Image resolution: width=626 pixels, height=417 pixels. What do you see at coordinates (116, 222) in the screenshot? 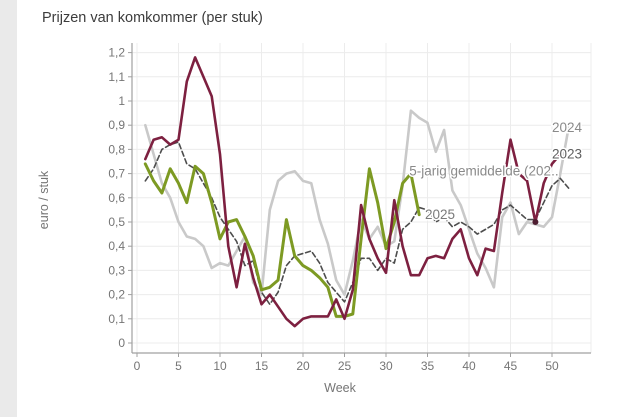
I see `y-tick-label: 0,5` at bounding box center [116, 222].